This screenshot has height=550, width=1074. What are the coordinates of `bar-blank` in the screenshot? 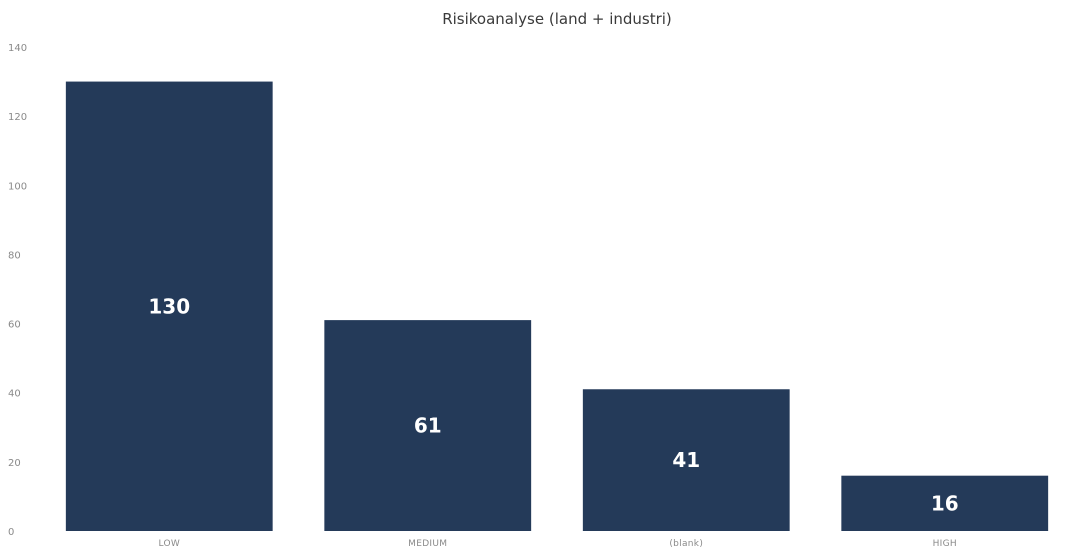 It's located at (686, 460).